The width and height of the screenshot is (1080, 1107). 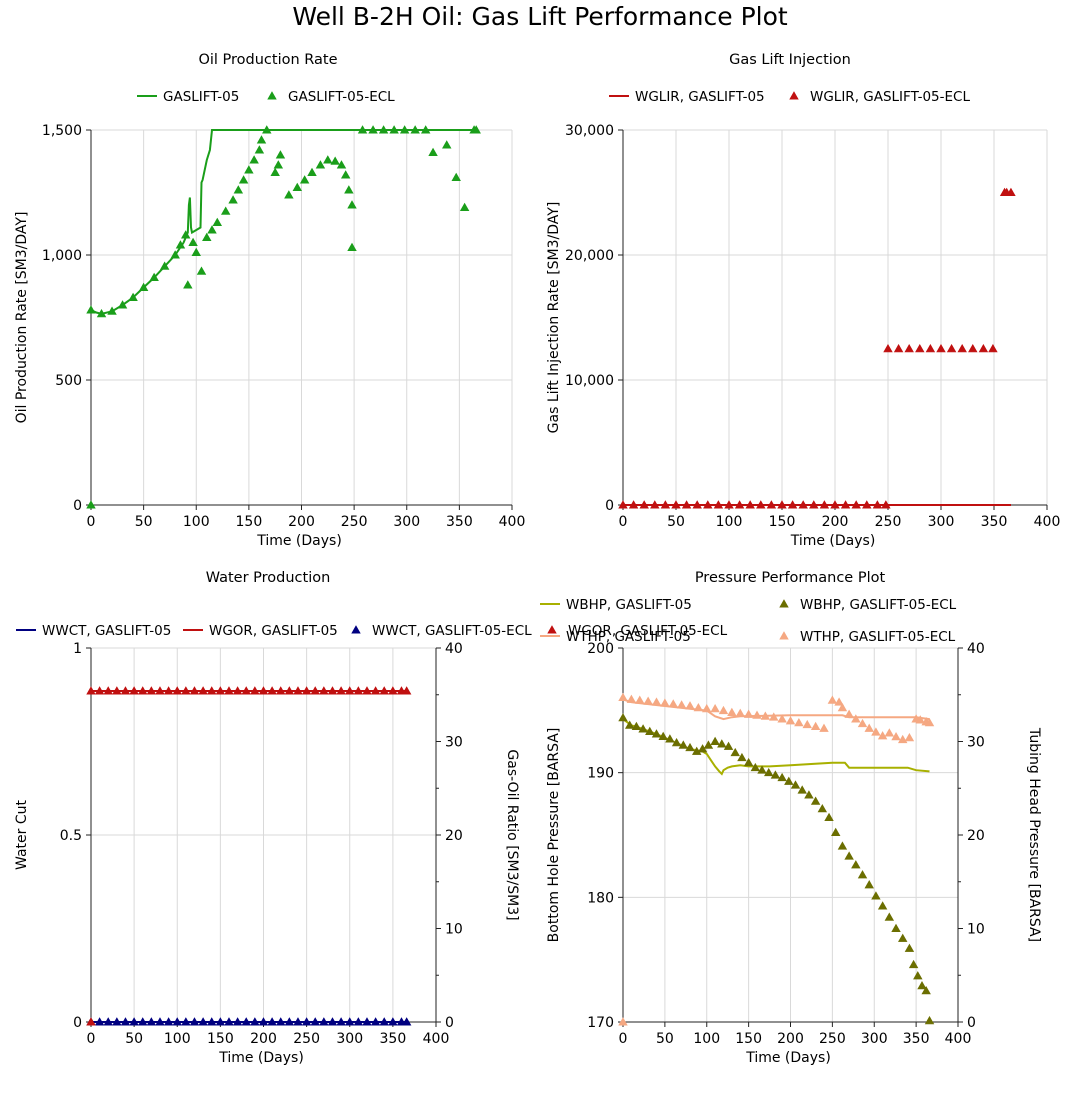 I want to click on x-tick-label: 0, so click(x=623, y=522).